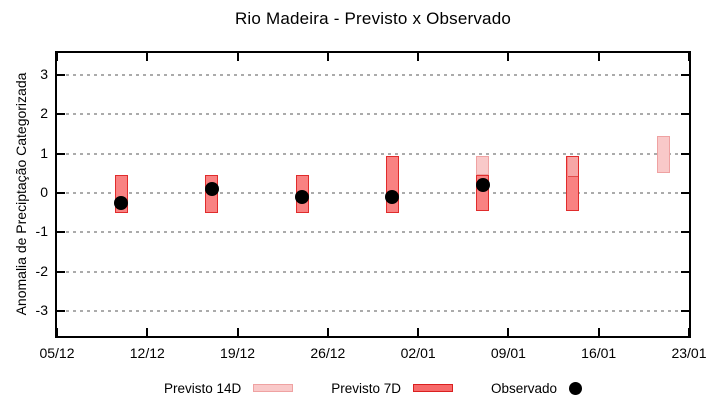 This screenshot has width=720, height=400. What do you see at coordinates (238, 353) in the screenshot?
I see `x-tick-label: 19/12` at bounding box center [238, 353].